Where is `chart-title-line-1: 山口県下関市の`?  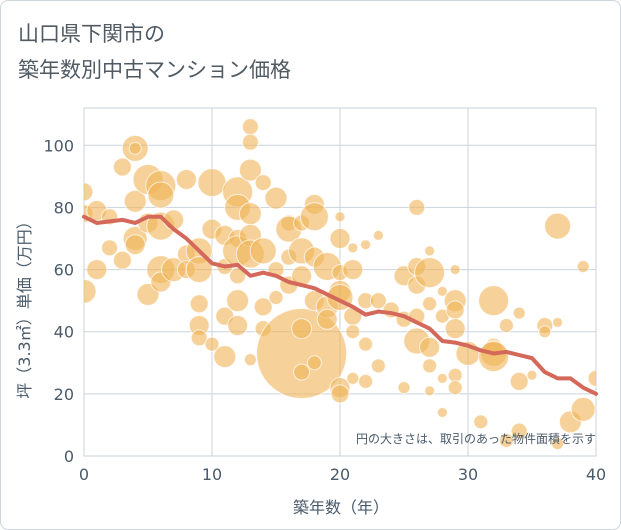 chart-title-line-1: 山口県下関市の is located at coordinates (91, 34).